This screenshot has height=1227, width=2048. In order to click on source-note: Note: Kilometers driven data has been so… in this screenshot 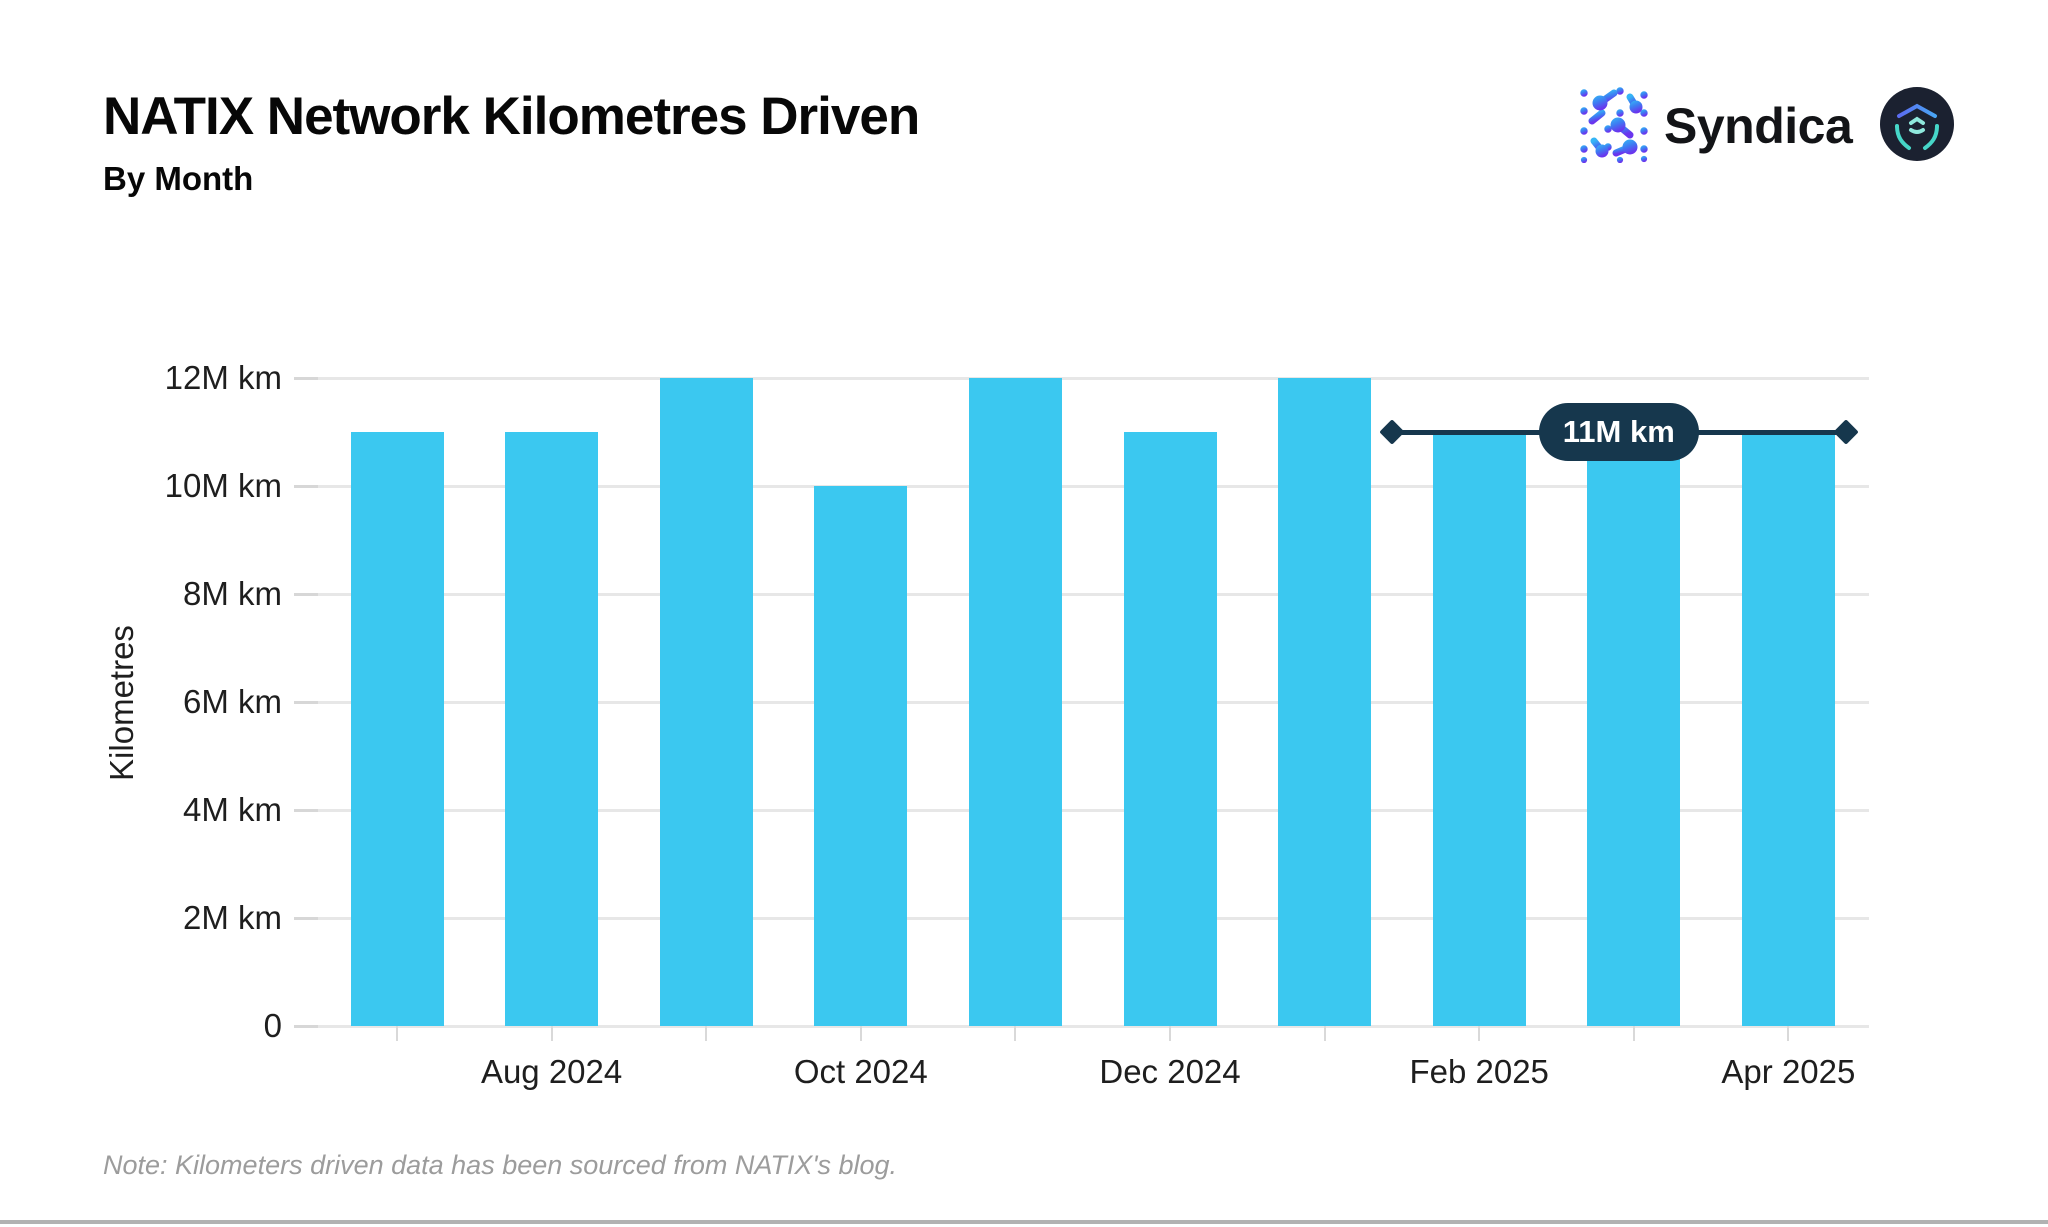, I will do `click(500, 1165)`.